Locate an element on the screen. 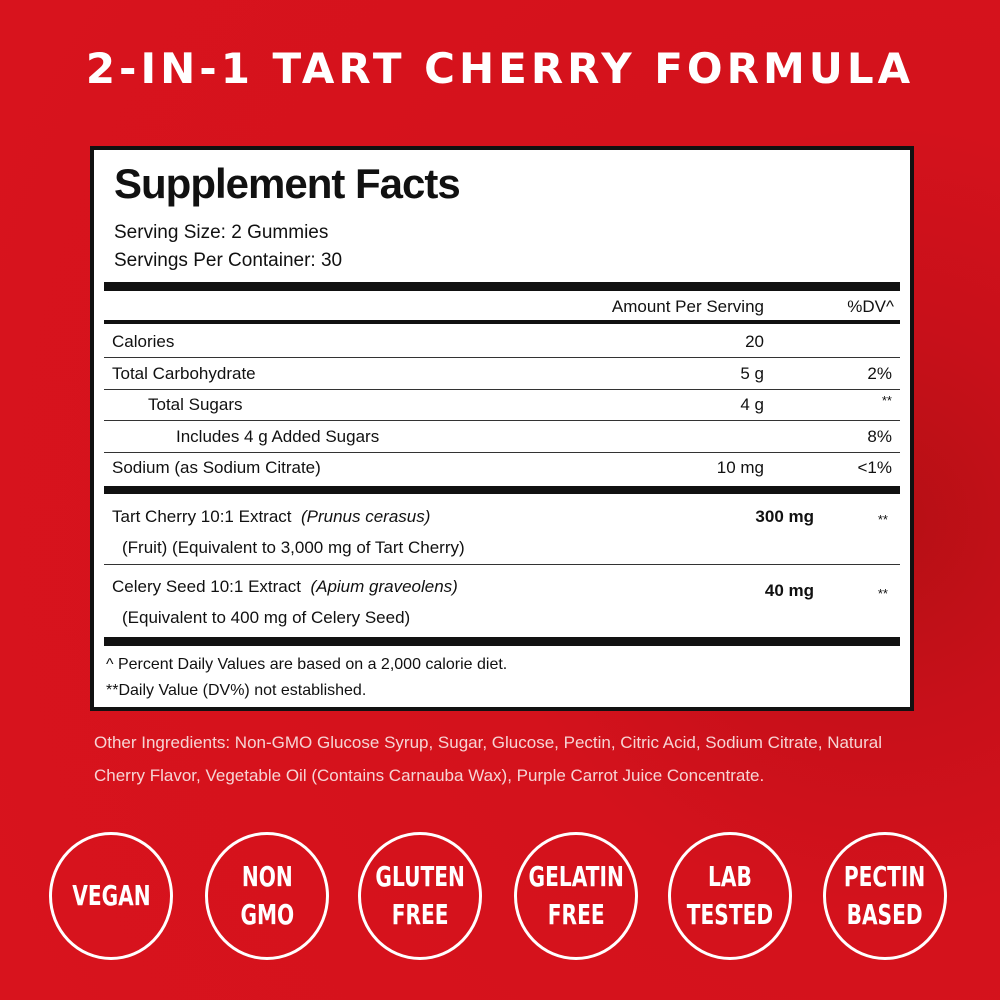  col-amount-header: Amount Per Serving is located at coordinates (687, 306).